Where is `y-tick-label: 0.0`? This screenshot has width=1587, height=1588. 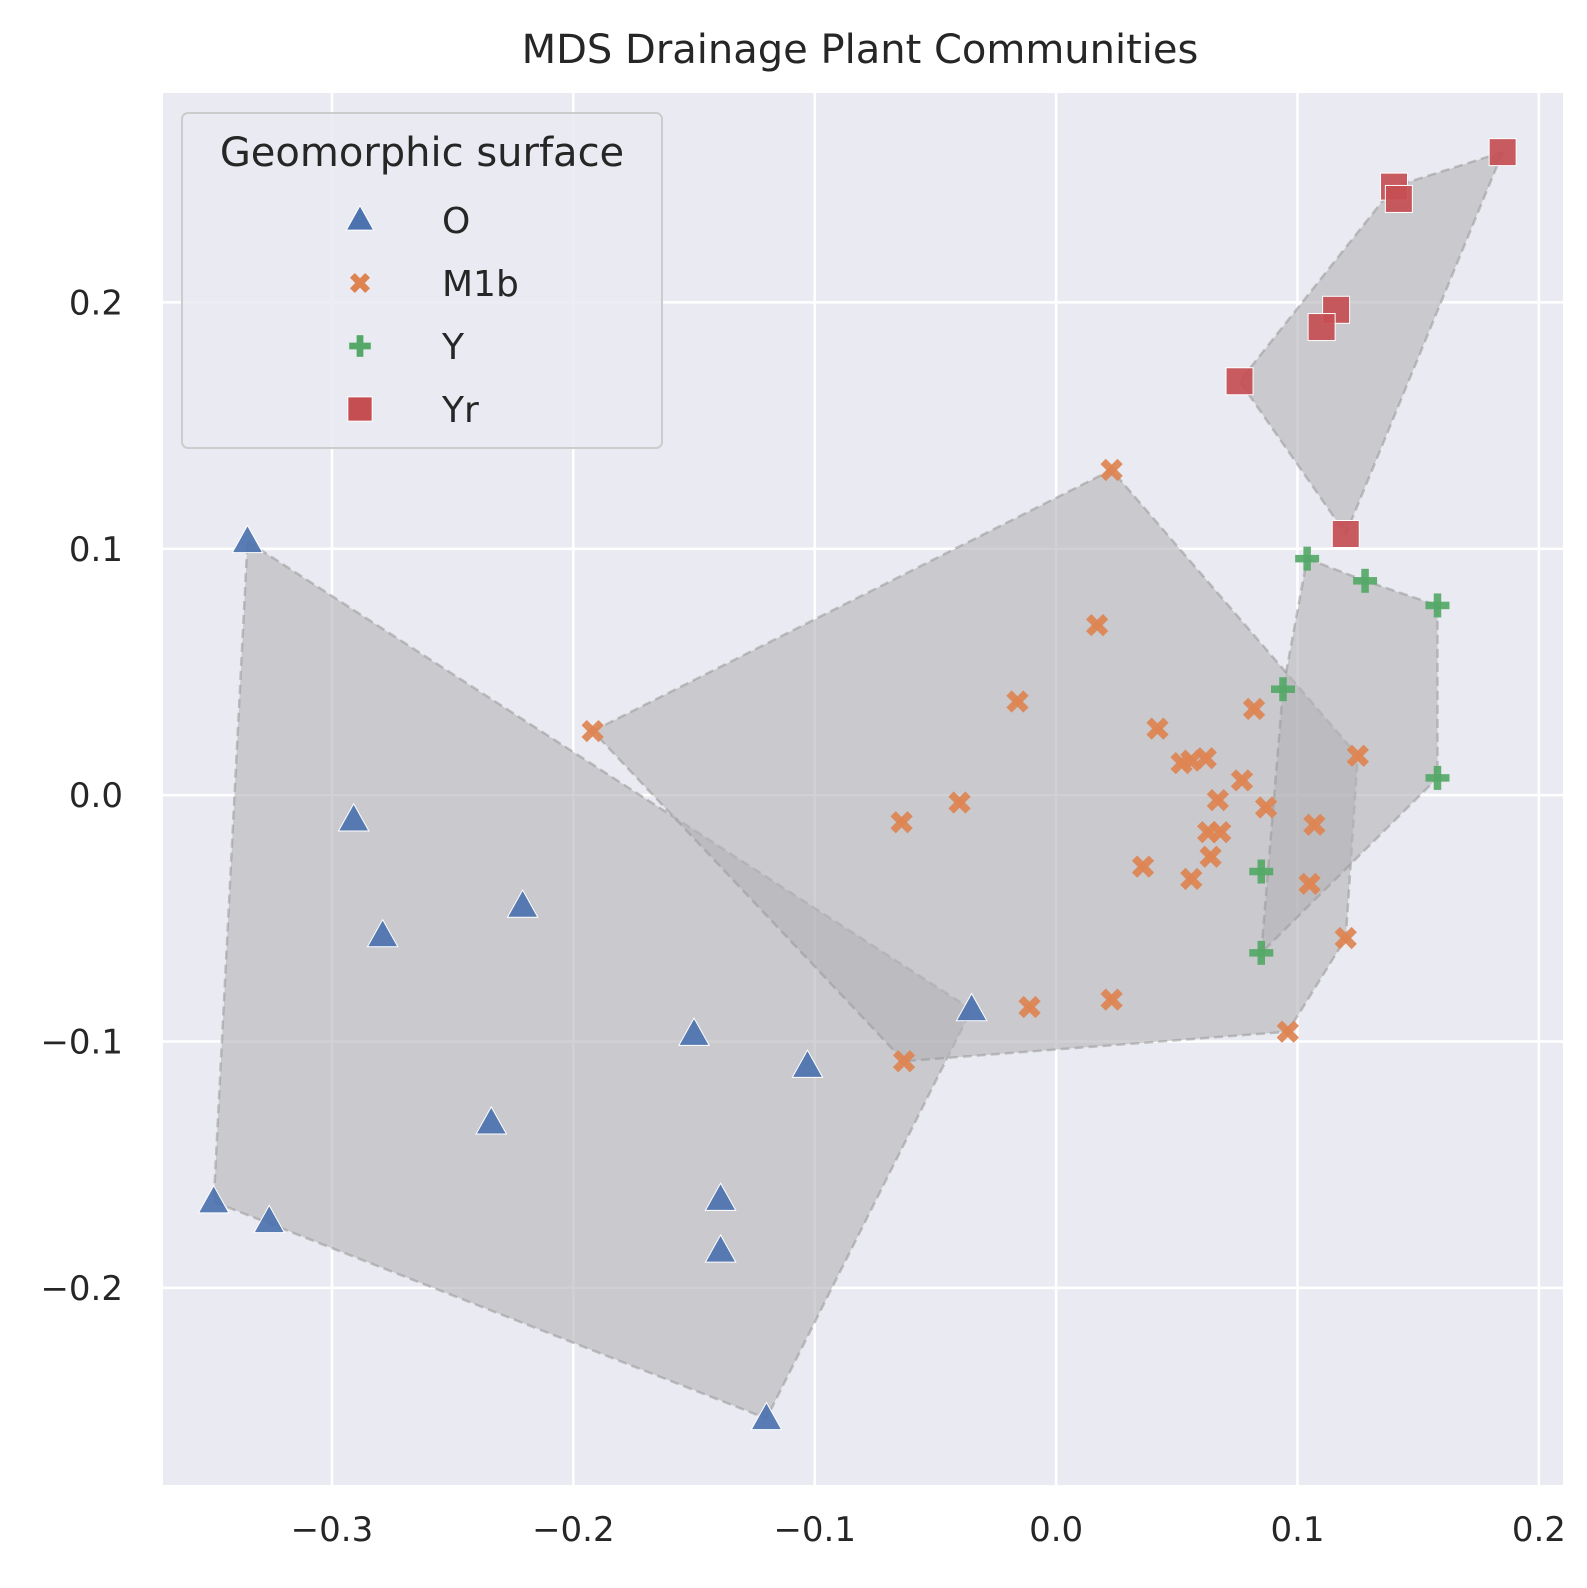 y-tick-label: 0.0 is located at coordinates (96, 796).